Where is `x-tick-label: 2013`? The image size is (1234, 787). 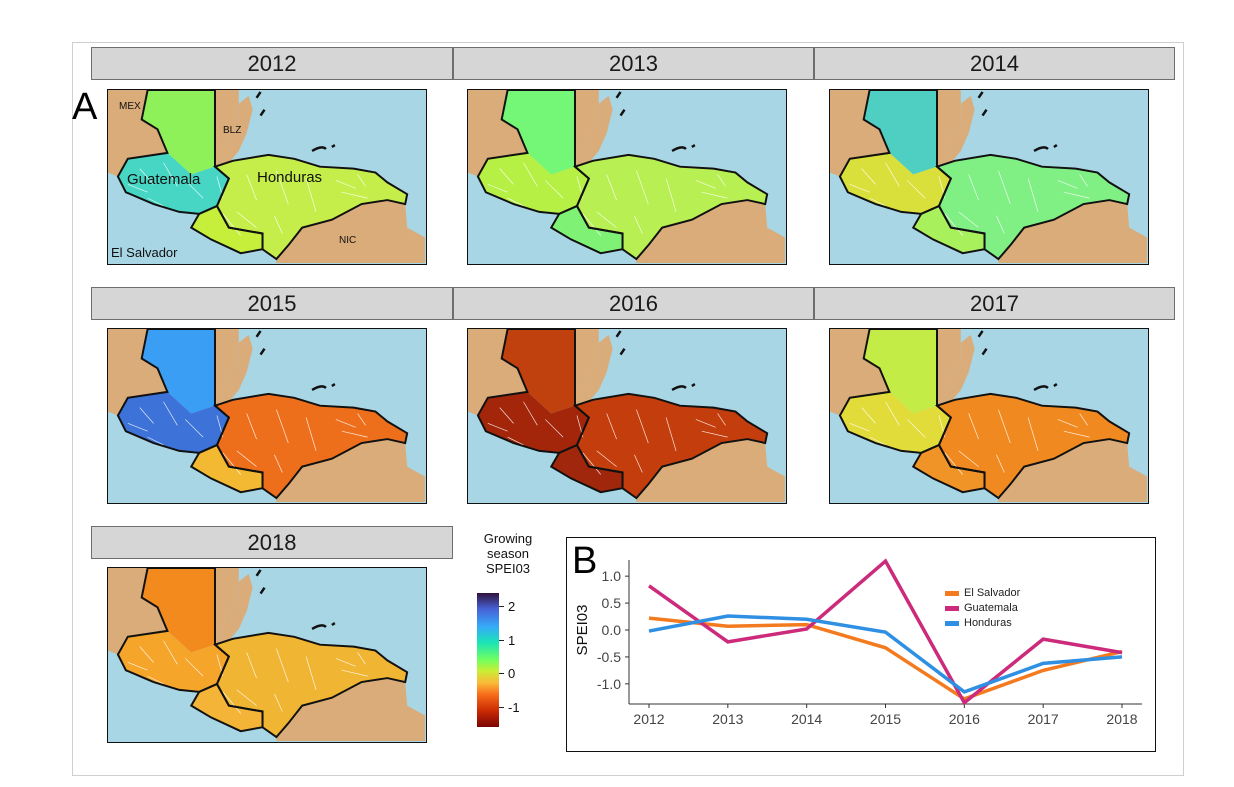
x-tick-label: 2013 is located at coordinates (727, 719).